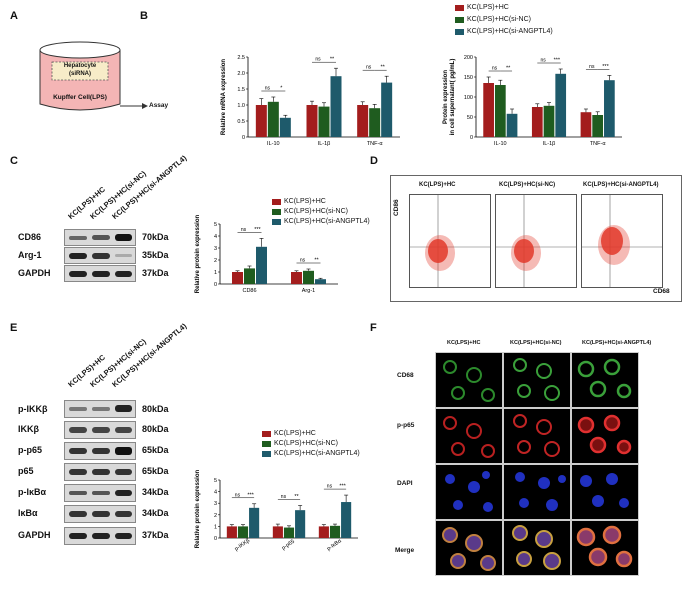  Describe the element at coordinates (155, 273) in the screenshot. I see `blot-c-kda-3: 37kDa` at that location.